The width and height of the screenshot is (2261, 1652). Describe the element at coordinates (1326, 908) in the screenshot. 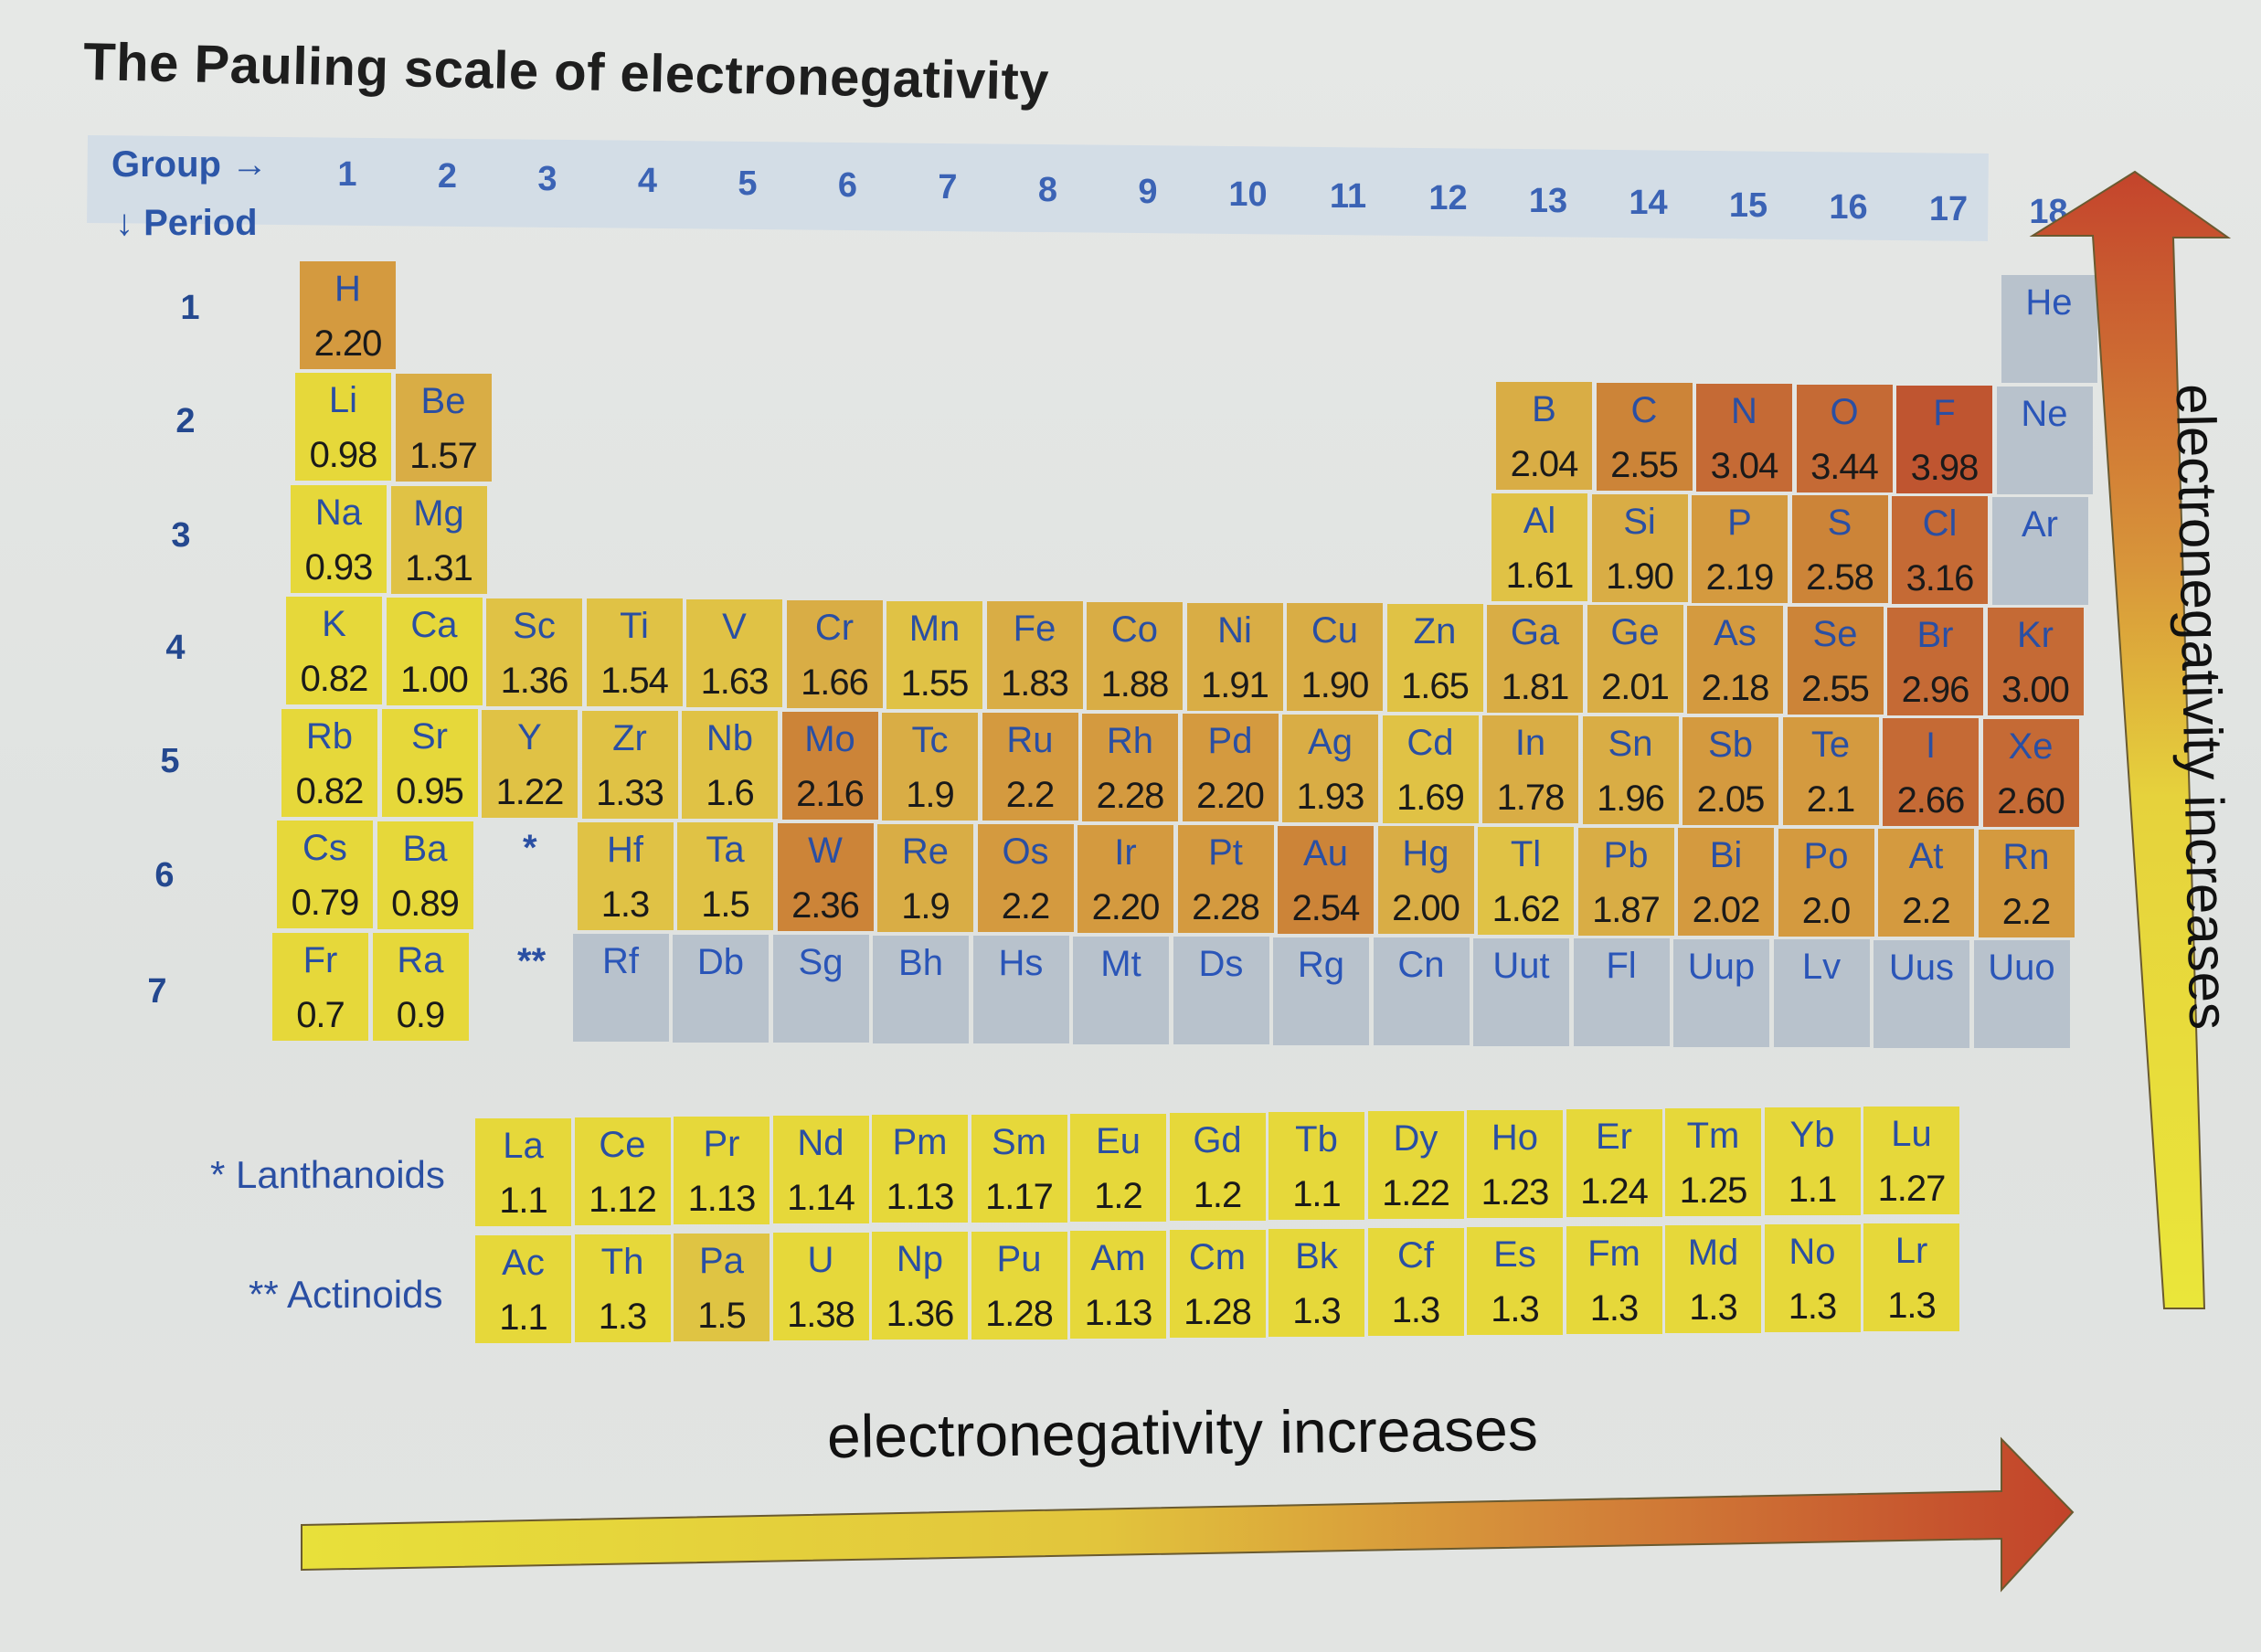

I see `electronegativity-value: 2.54` at that location.